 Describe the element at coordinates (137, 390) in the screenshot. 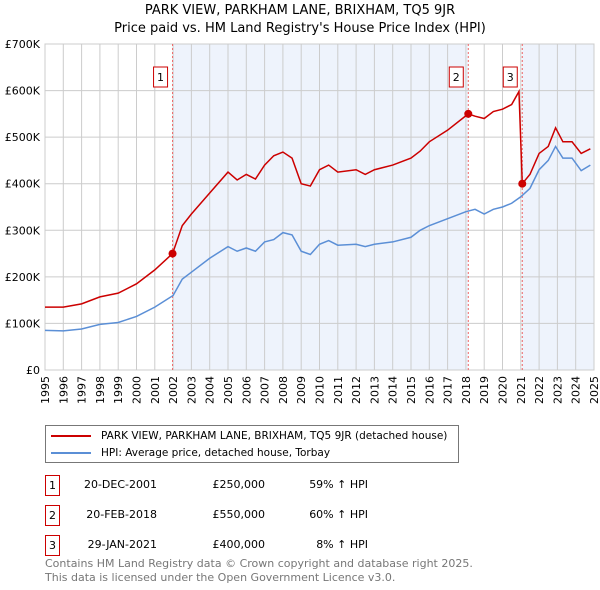

I see `x-tick-label: 2000` at that location.